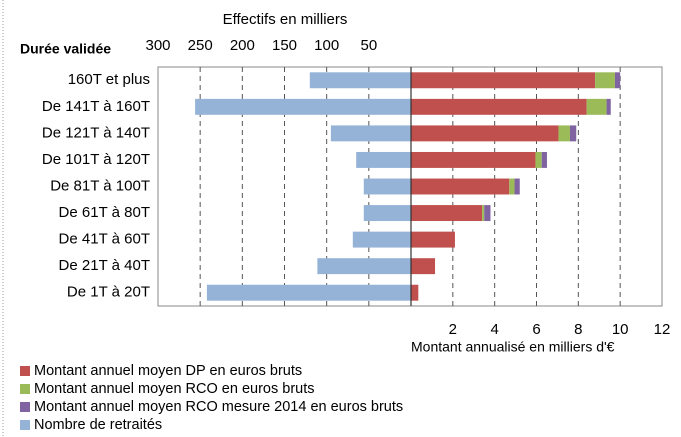 The width and height of the screenshot is (681, 437). What do you see at coordinates (536, 329) in the screenshot?
I see `x-tick-label: 6` at bounding box center [536, 329].